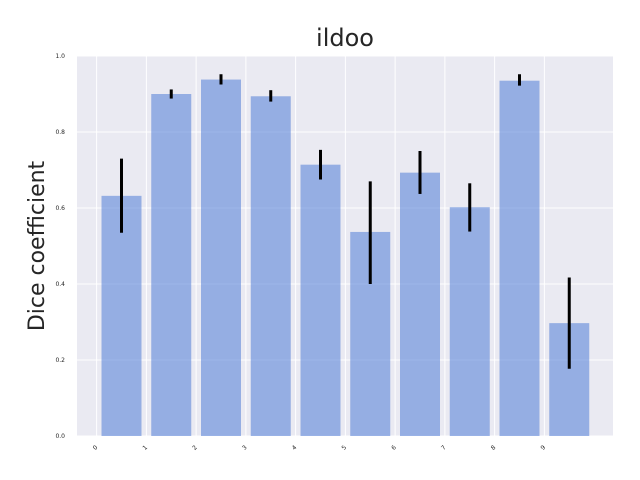 This screenshot has height=480, width=640. I want to click on x-tick-label: 0, so click(96, 448).